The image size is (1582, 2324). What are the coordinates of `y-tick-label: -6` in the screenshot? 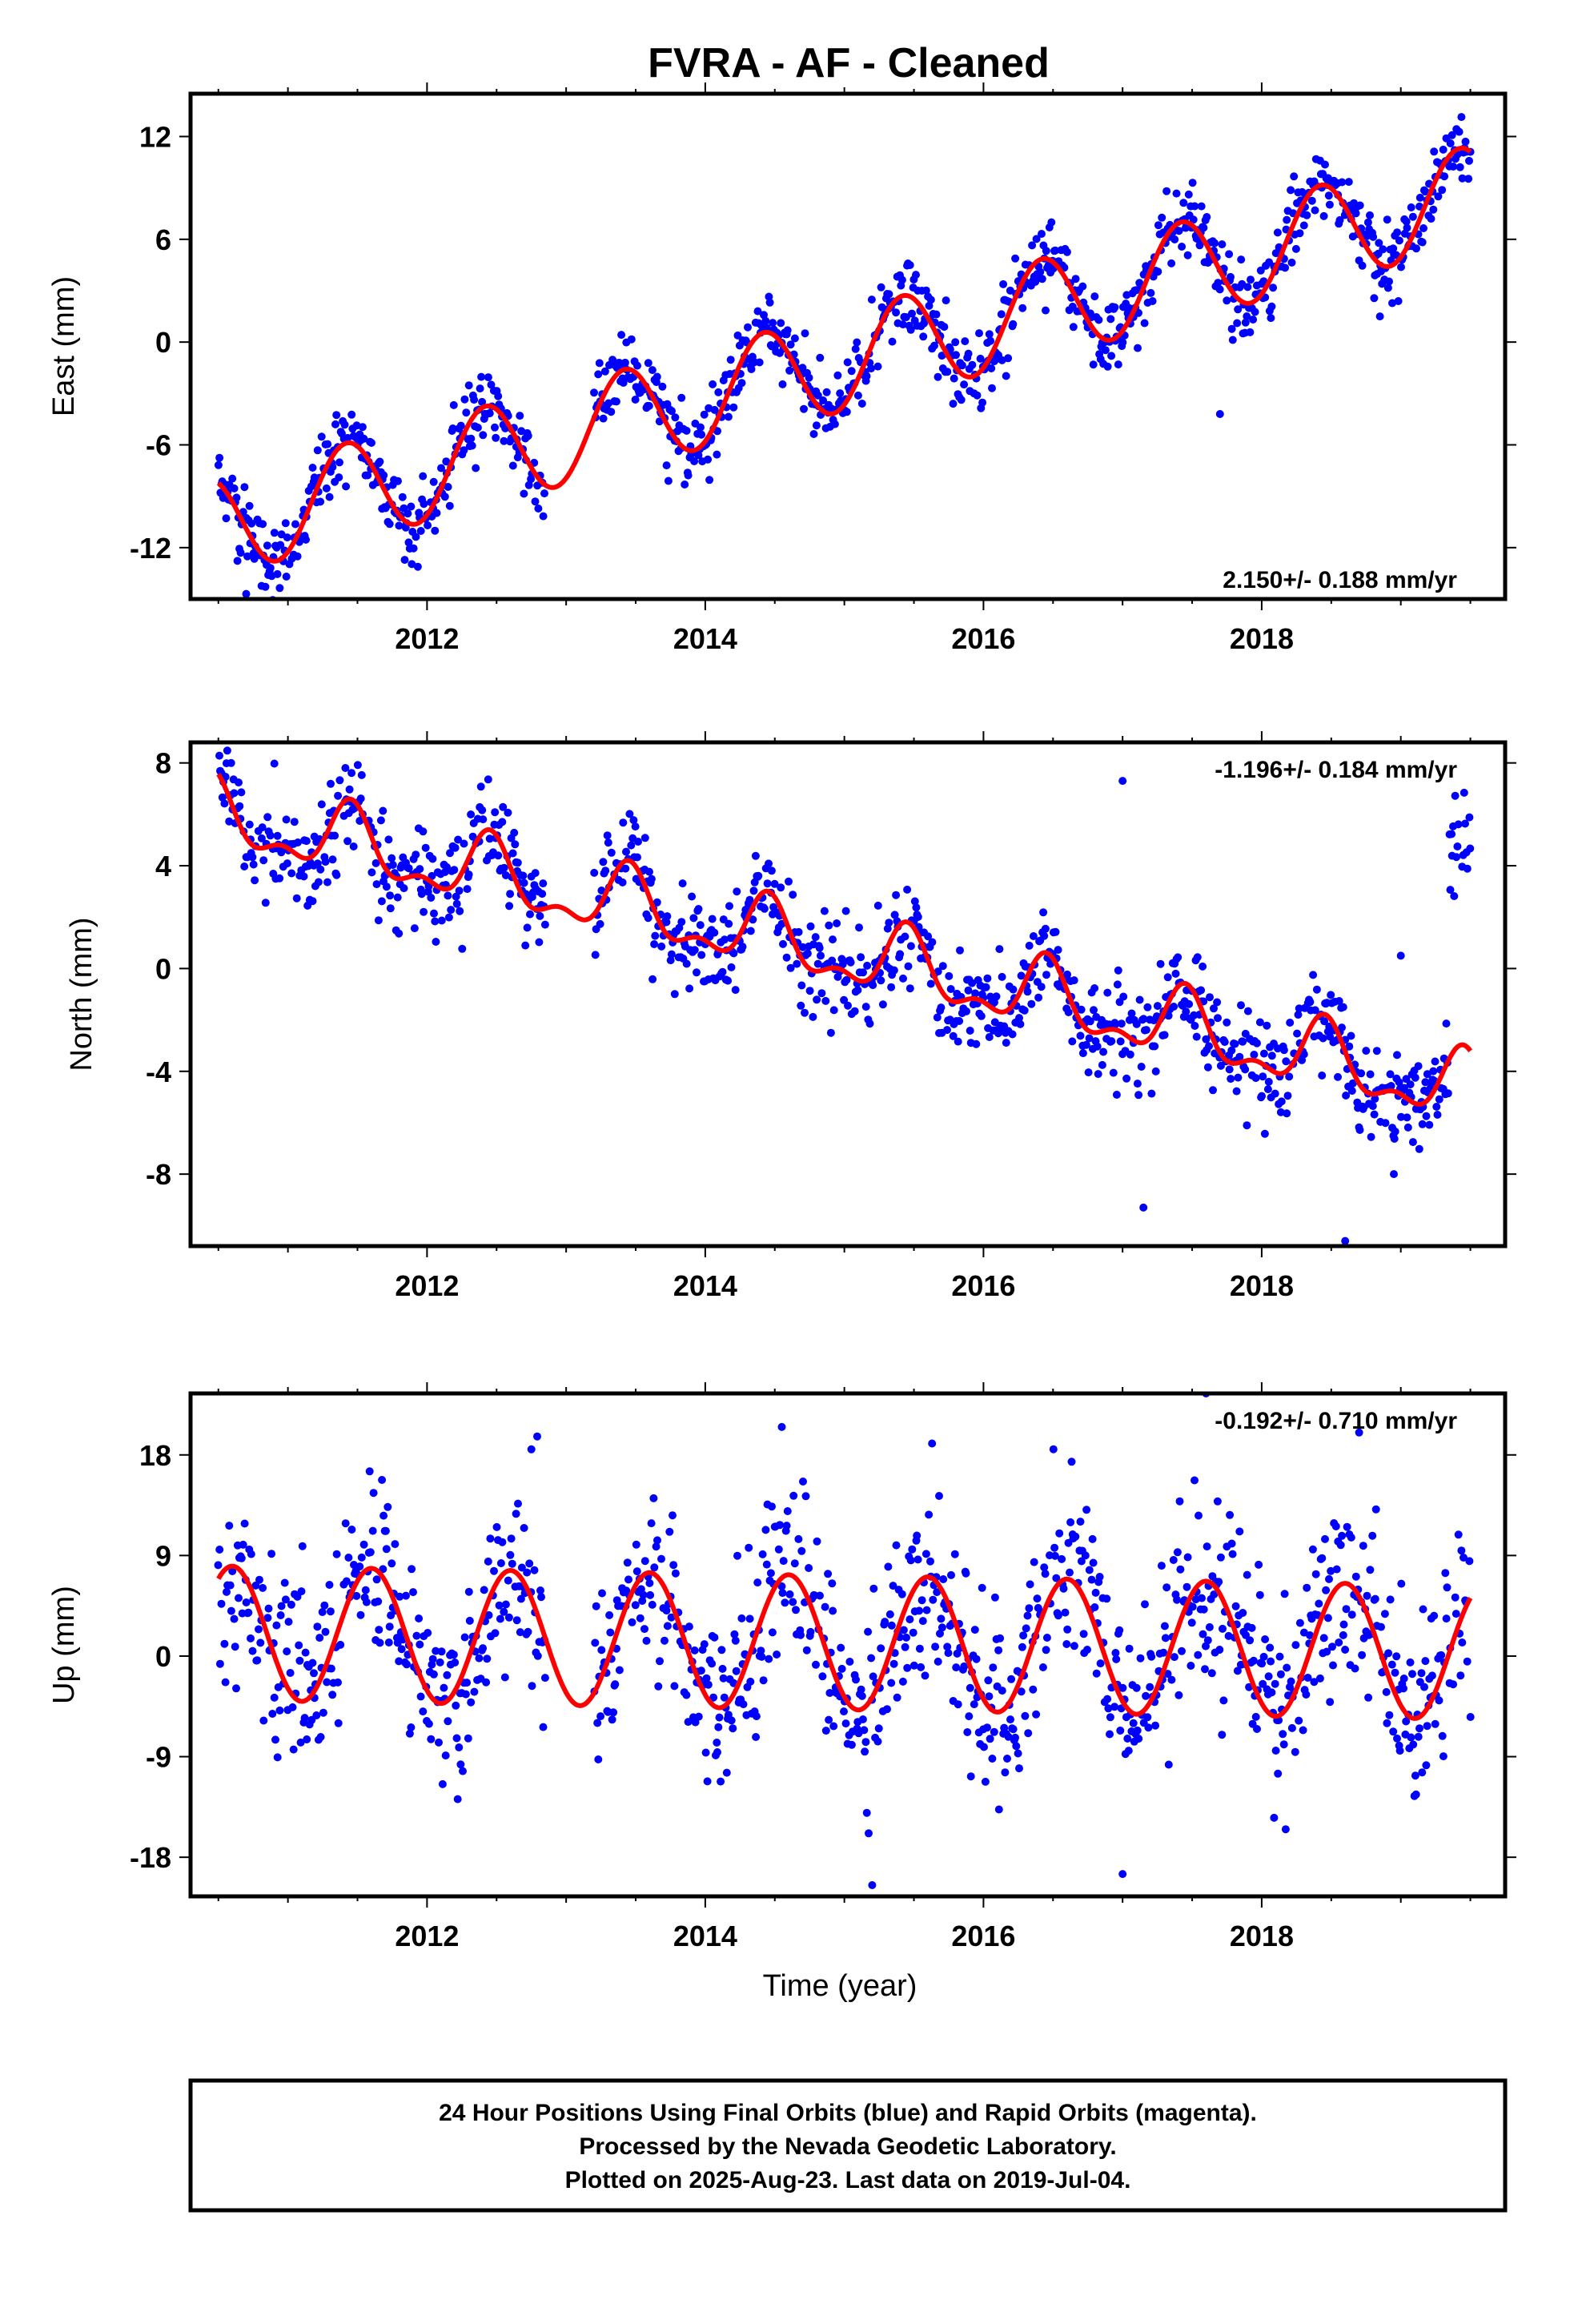 It's located at (158, 444).